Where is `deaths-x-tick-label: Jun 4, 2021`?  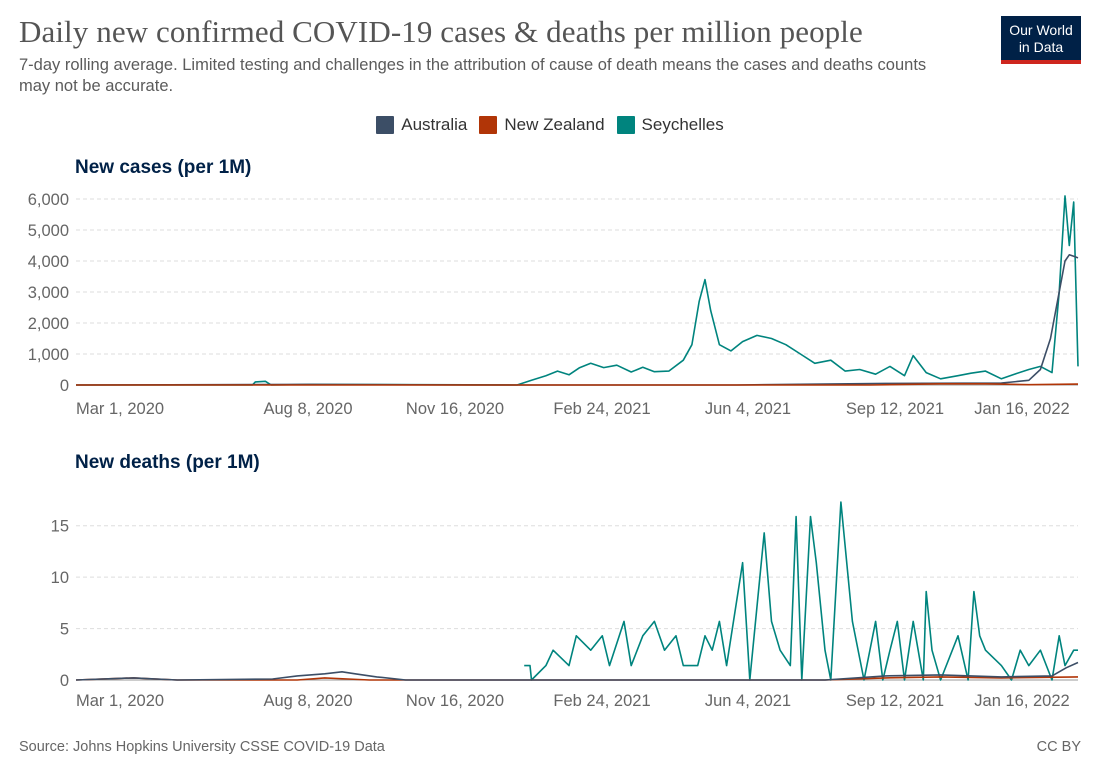
deaths-x-tick-label: Jun 4, 2021 is located at coordinates (748, 701).